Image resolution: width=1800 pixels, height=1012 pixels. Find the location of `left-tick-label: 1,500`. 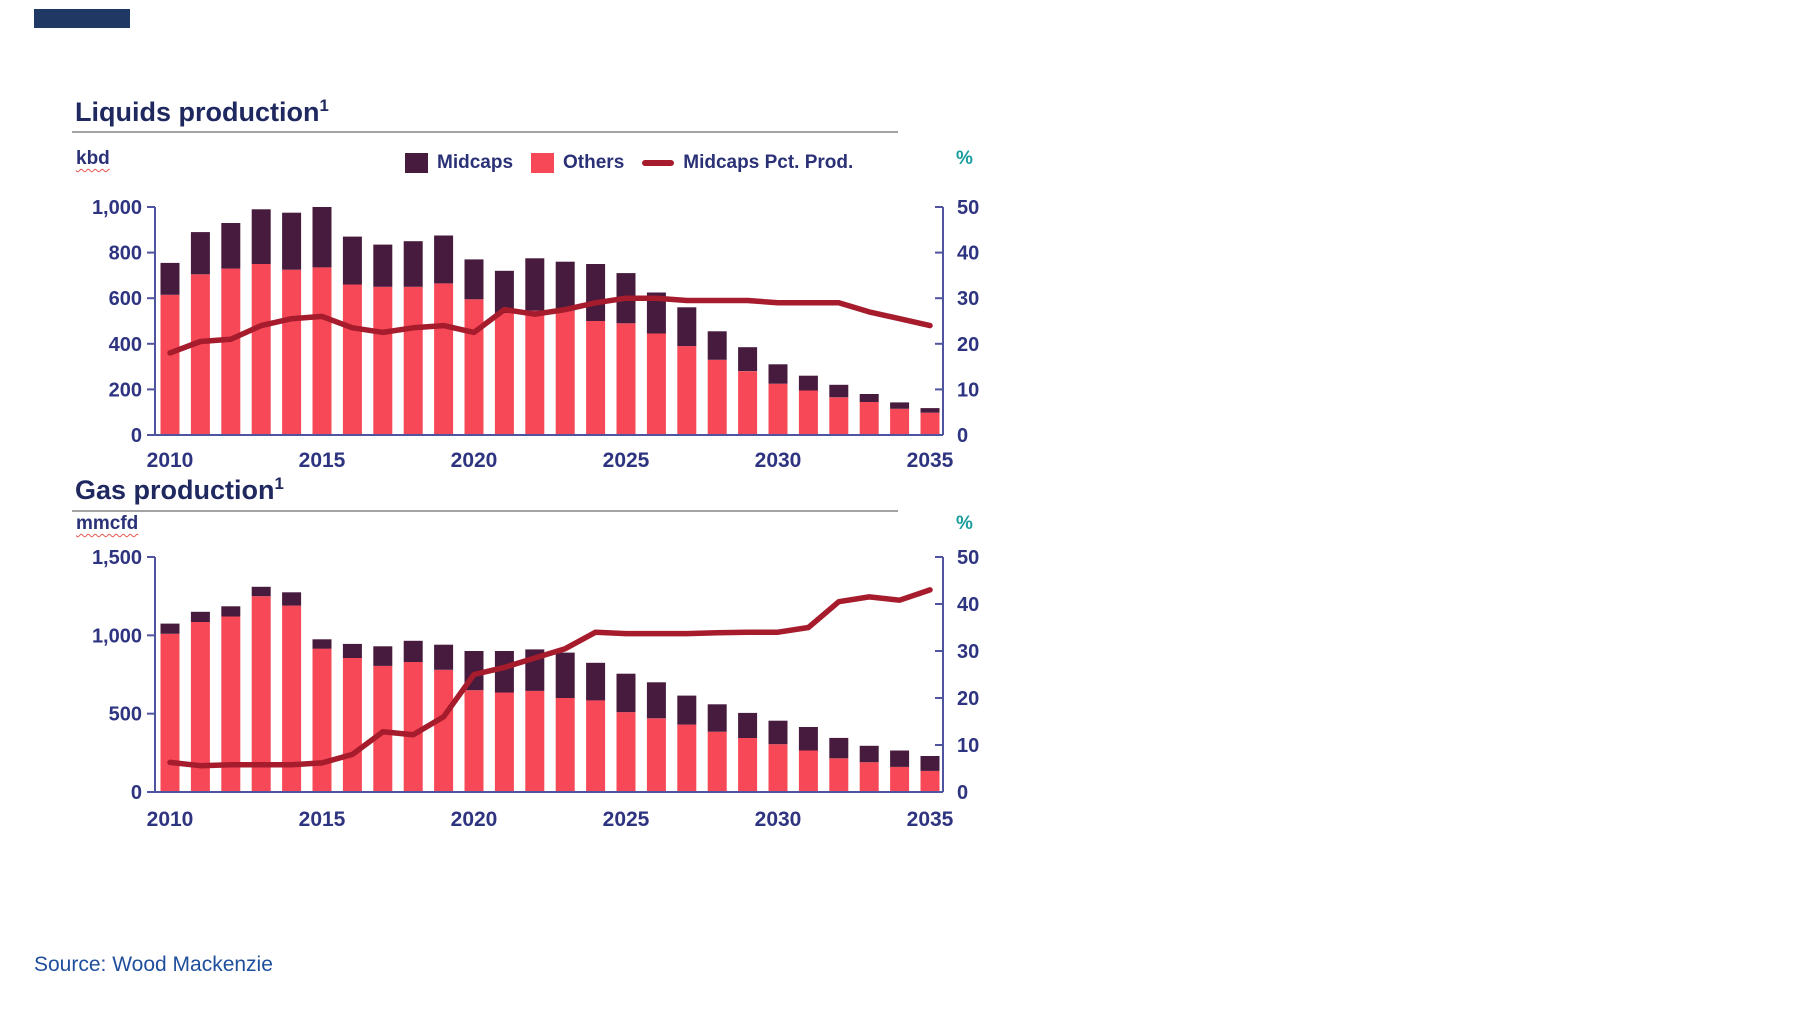

left-tick-label: 1,500 is located at coordinates (117, 558).